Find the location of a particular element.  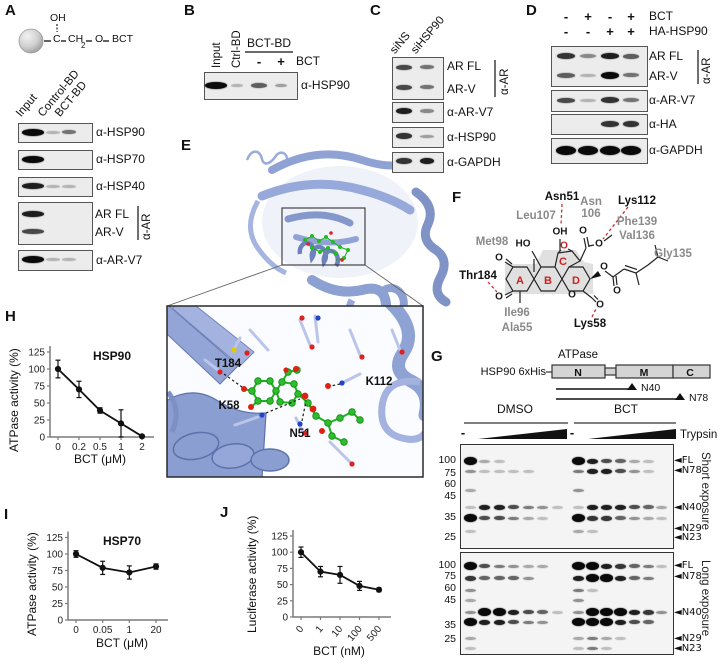

bead-oh: OH is located at coordinates (58, 18).